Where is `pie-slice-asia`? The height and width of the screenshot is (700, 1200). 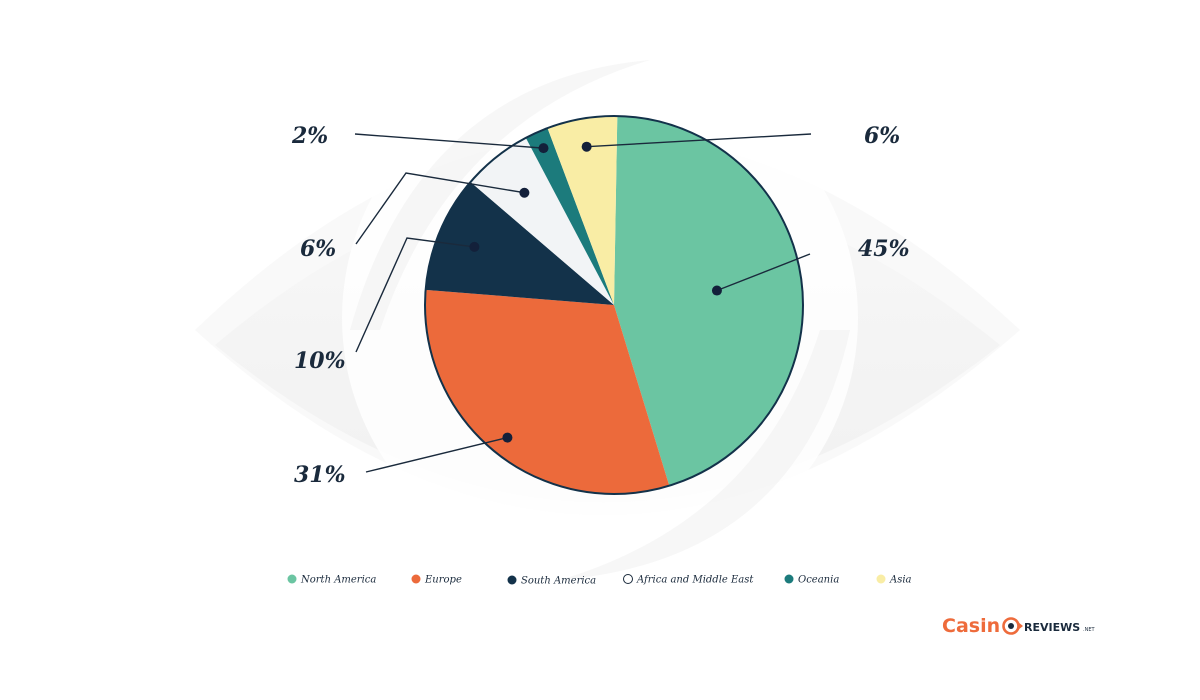
pie-slice-asia is located at coordinates (582, 210).